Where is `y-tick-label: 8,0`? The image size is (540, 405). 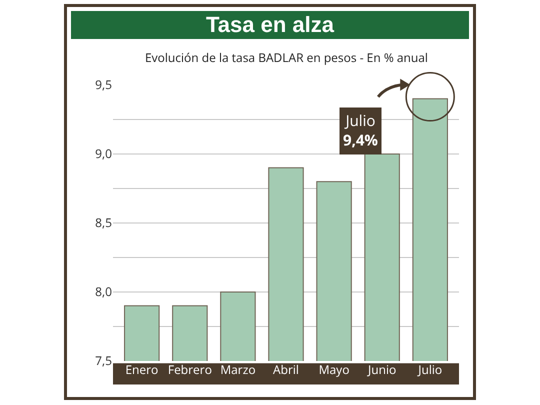
y-tick-label: 8,0 is located at coordinates (103, 291).